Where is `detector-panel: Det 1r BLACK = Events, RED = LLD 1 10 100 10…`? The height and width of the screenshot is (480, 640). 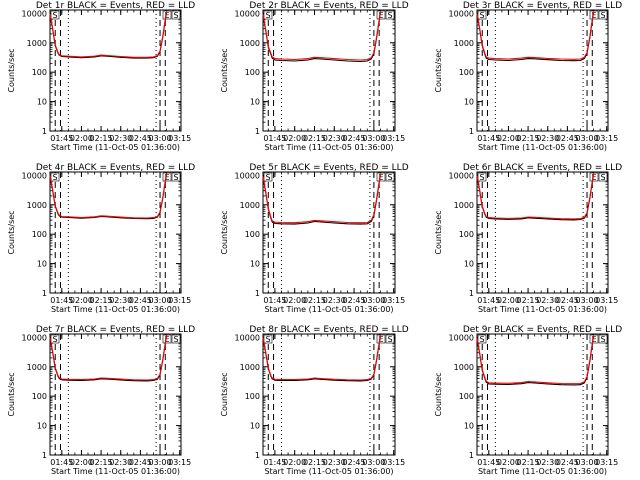
detector-panel: Det 1r BLACK = Events, RED = LLD 1 10 100 10… is located at coordinates (101, 76).